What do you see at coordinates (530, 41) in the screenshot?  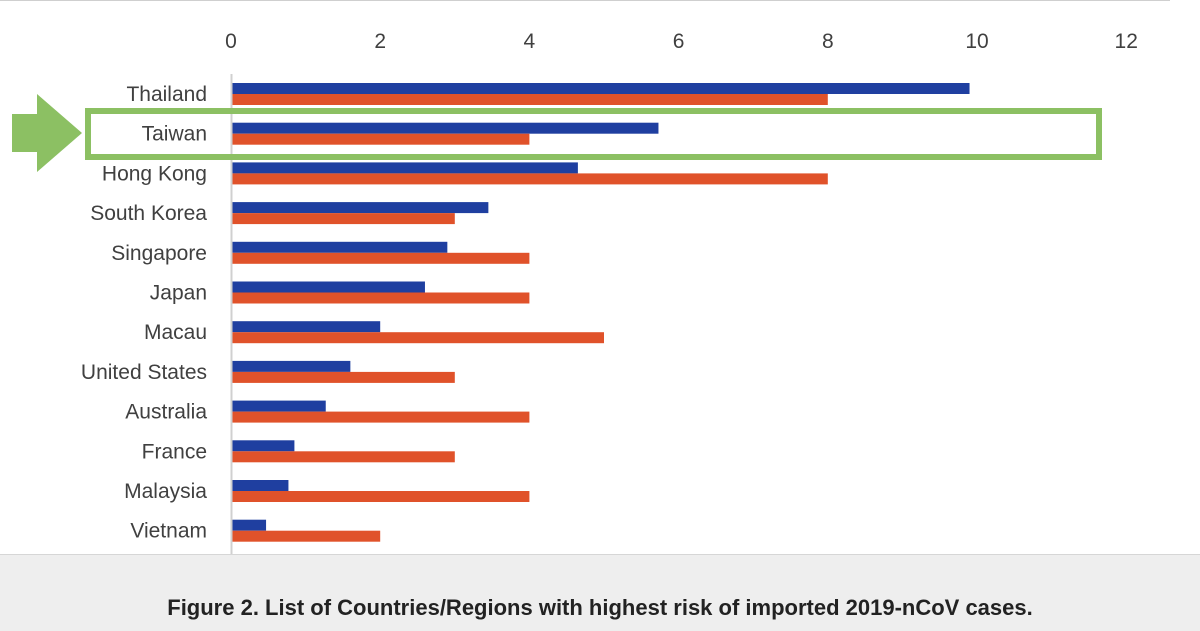 I see `x-tick-label: 4` at bounding box center [530, 41].